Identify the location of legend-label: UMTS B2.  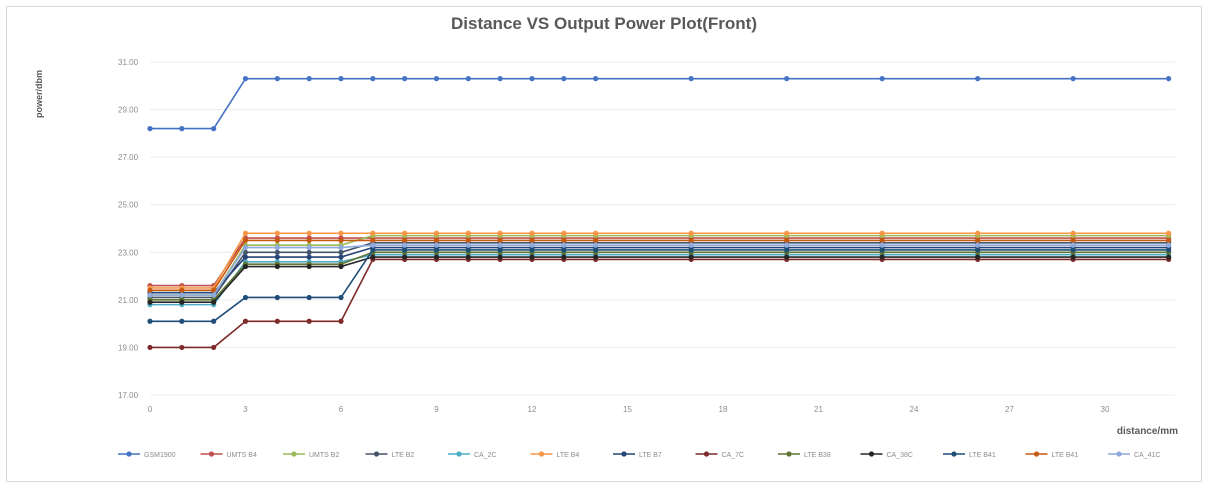
(324, 455).